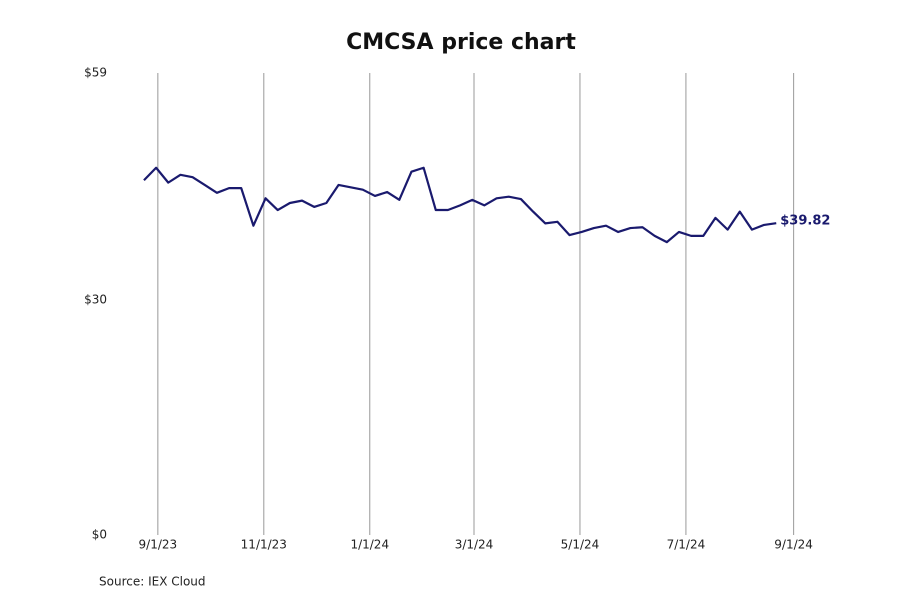 The image size is (900, 600). What do you see at coordinates (95, 73) in the screenshot?
I see `y-tick-label: $59` at bounding box center [95, 73].